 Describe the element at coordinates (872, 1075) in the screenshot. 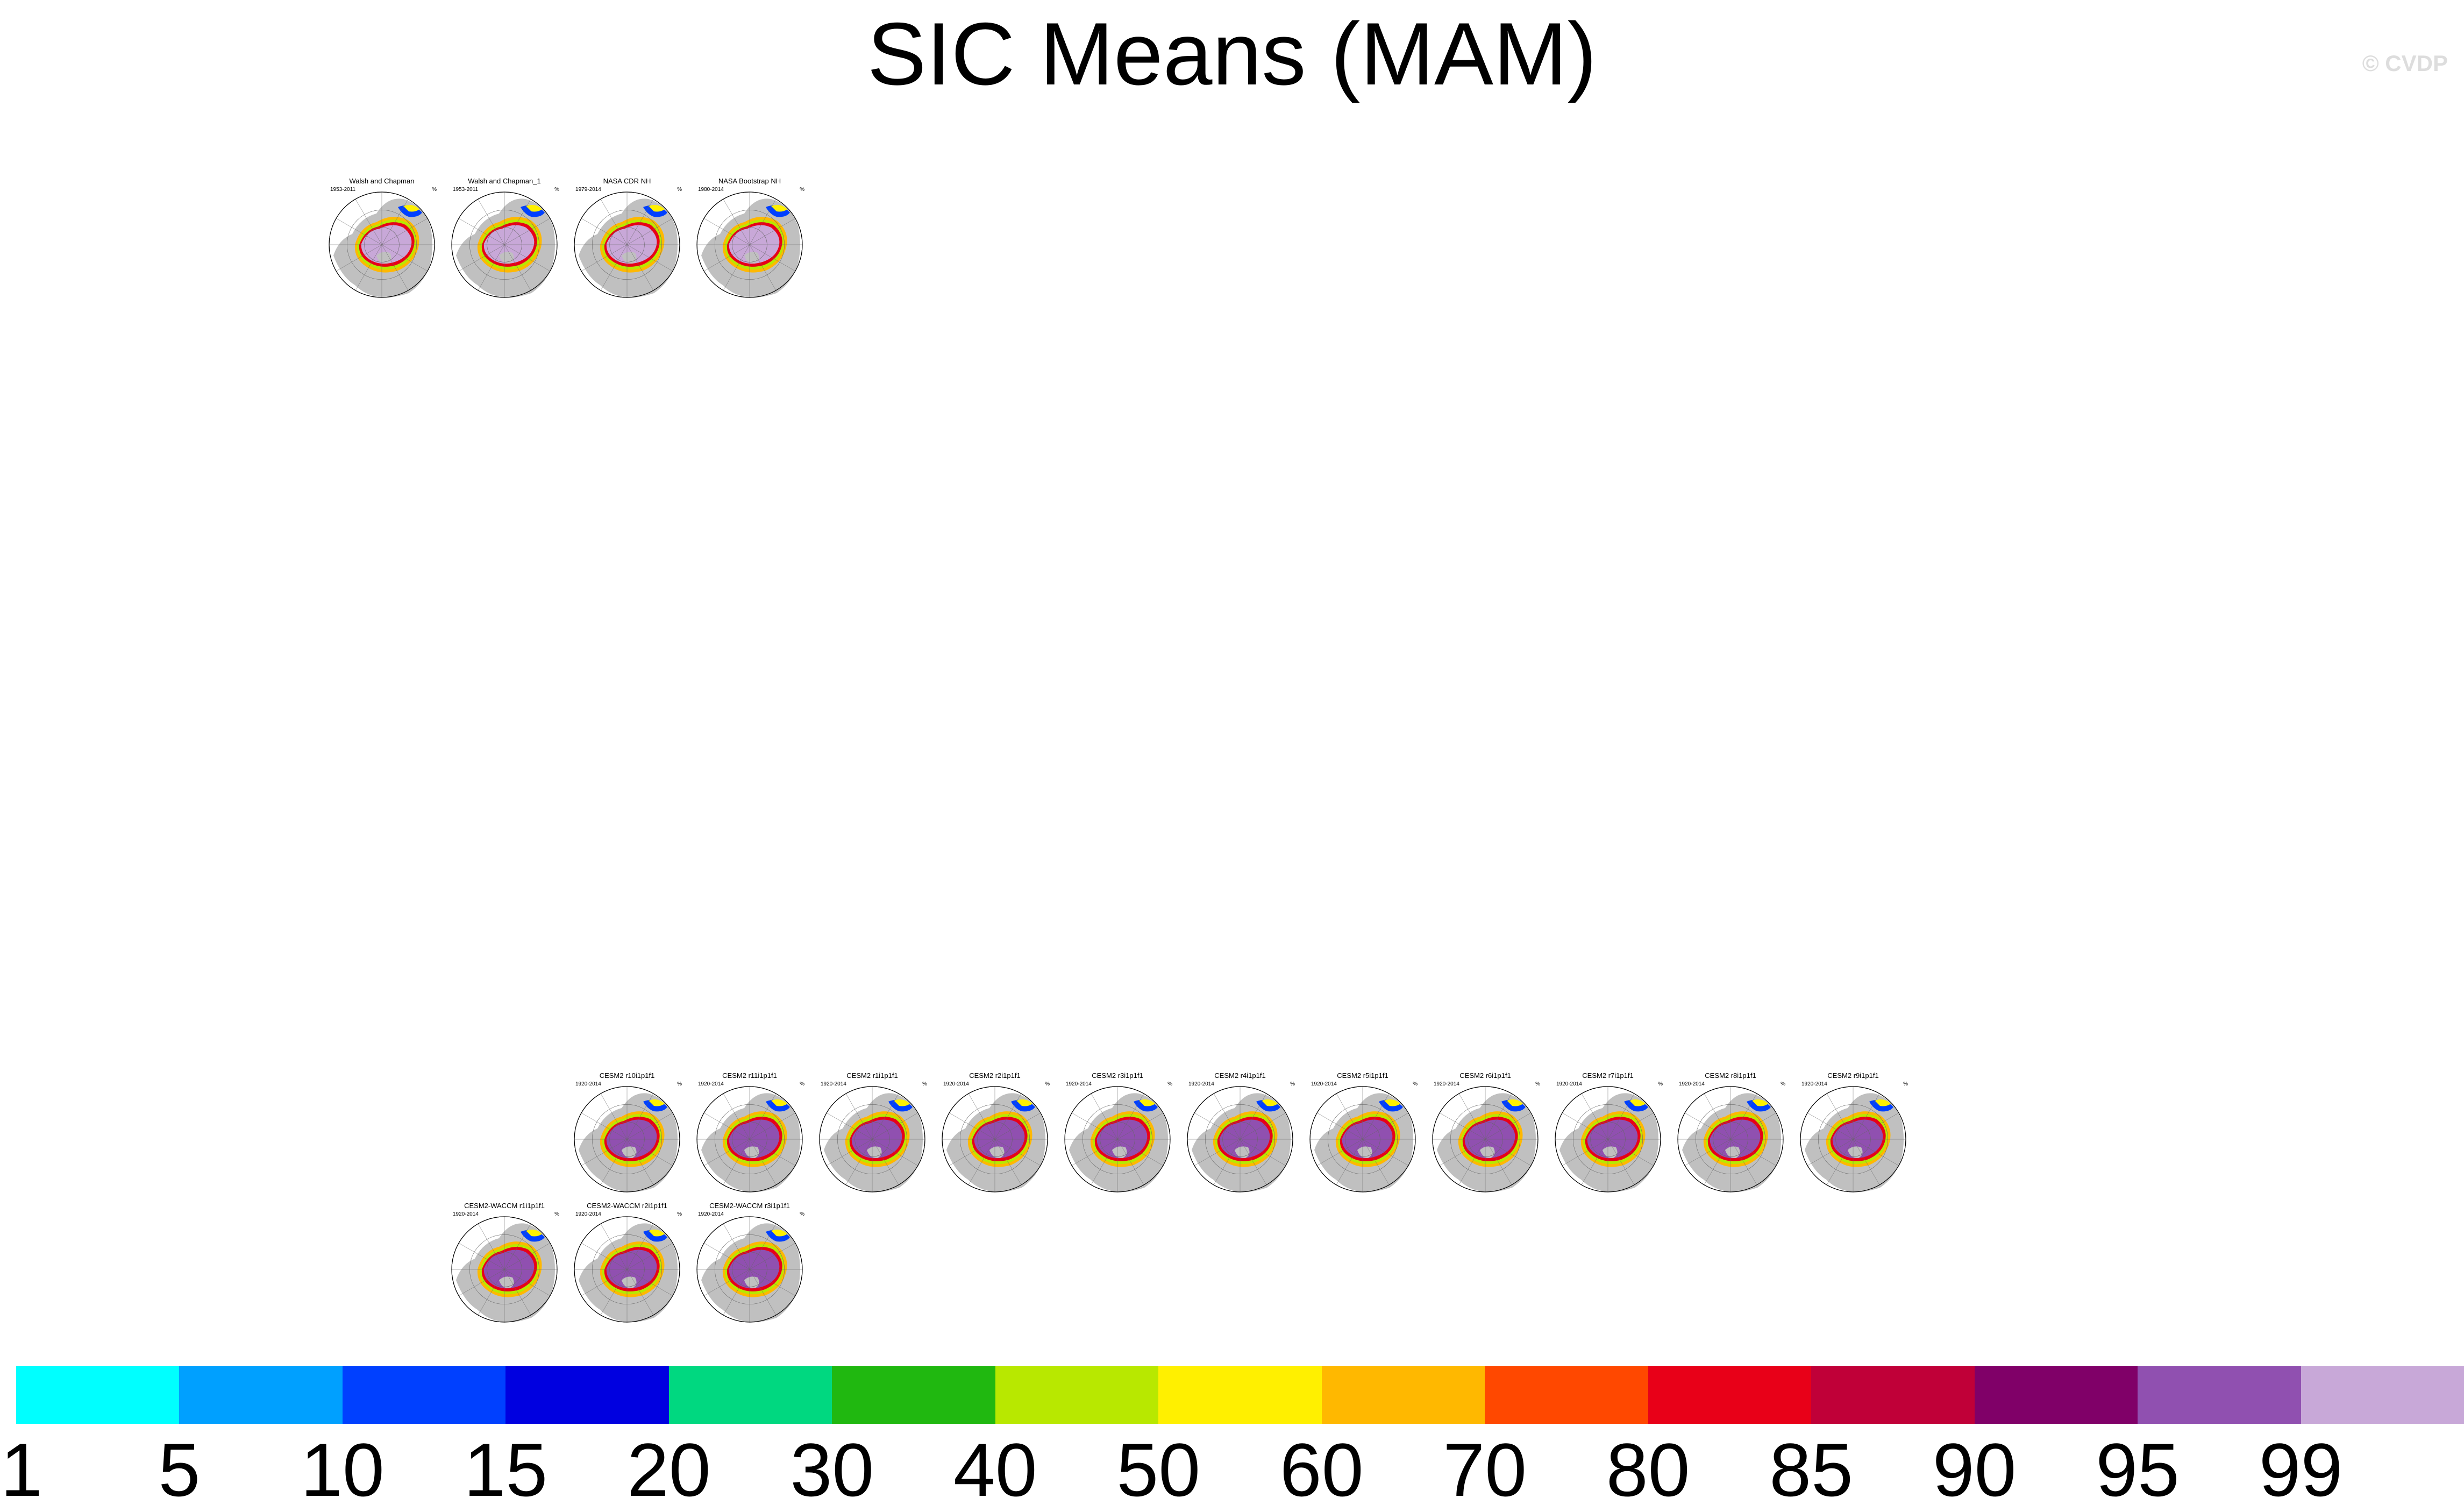

I see `panel-title: CESM2 r1i1p1f1` at that location.